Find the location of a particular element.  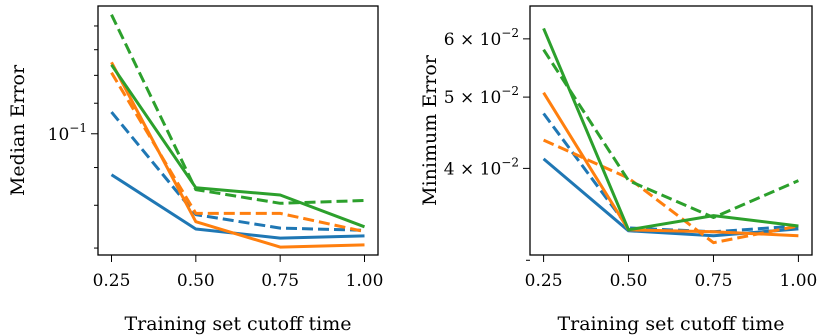

minimum-error-x-tick-label: 0.75 is located at coordinates (714, 281).